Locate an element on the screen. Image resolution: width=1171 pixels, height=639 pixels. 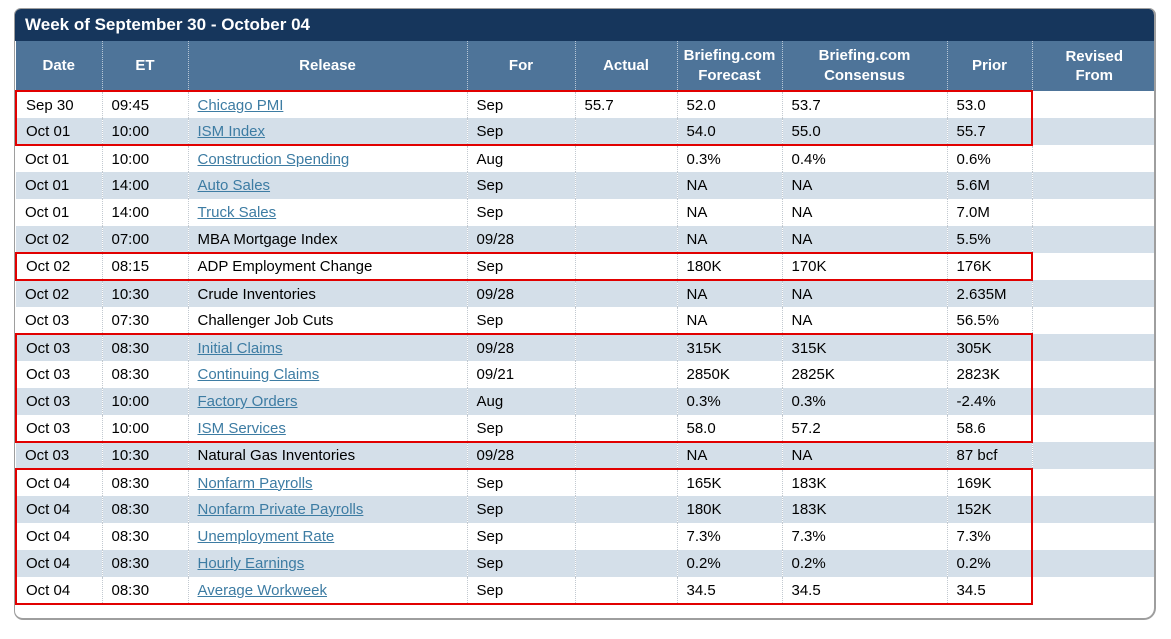
release-label: Natural Gas Inventories is located at coordinates (276, 455).